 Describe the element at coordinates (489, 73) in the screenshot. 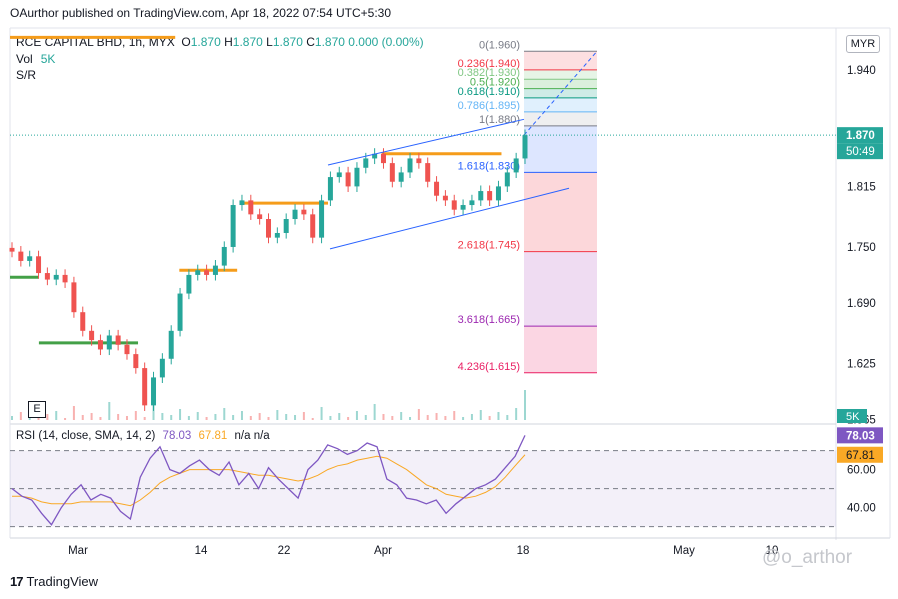

I see `fib-level-label: 0.382(1.930)` at that location.